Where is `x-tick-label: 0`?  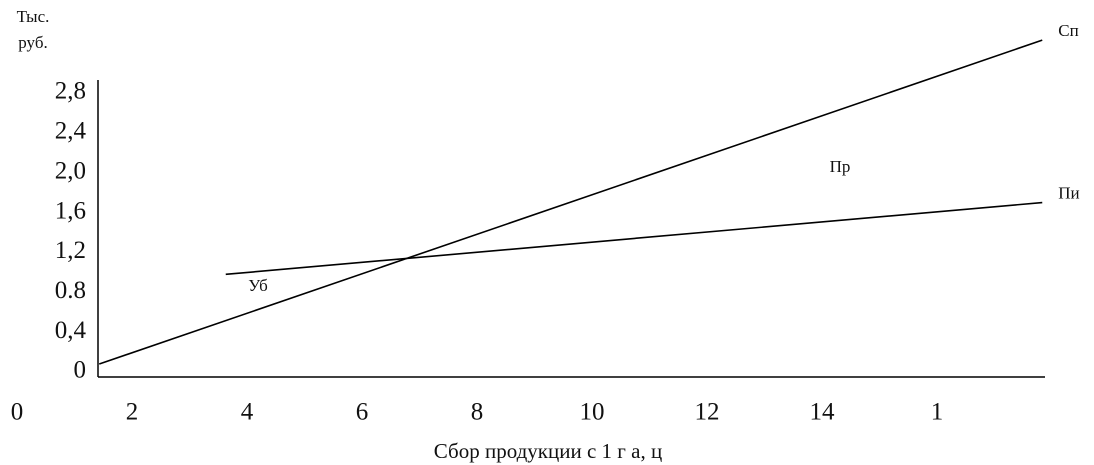
x-tick-label: 0 is located at coordinates (17, 412).